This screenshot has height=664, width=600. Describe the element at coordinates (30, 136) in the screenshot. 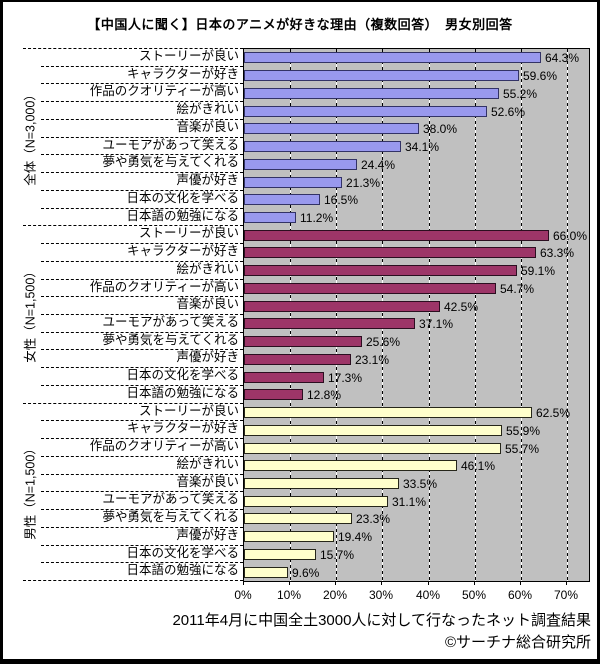

I see `group-label: 全体（N=3,000）` at that location.